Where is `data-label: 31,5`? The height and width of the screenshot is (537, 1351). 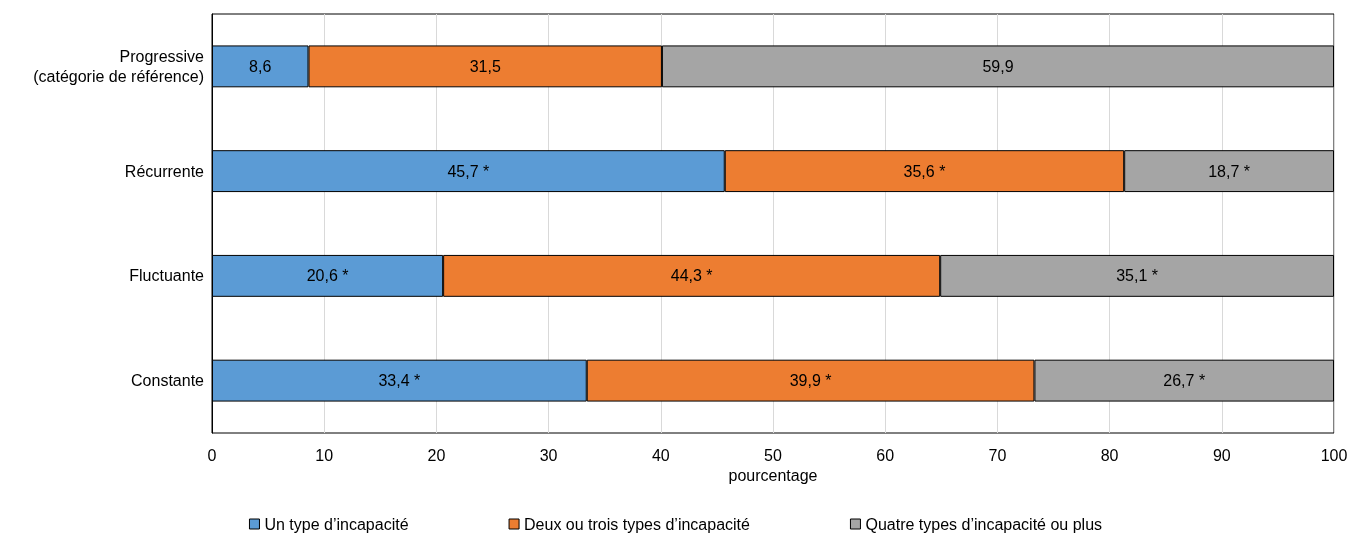 data-label: 31,5 is located at coordinates (485, 66).